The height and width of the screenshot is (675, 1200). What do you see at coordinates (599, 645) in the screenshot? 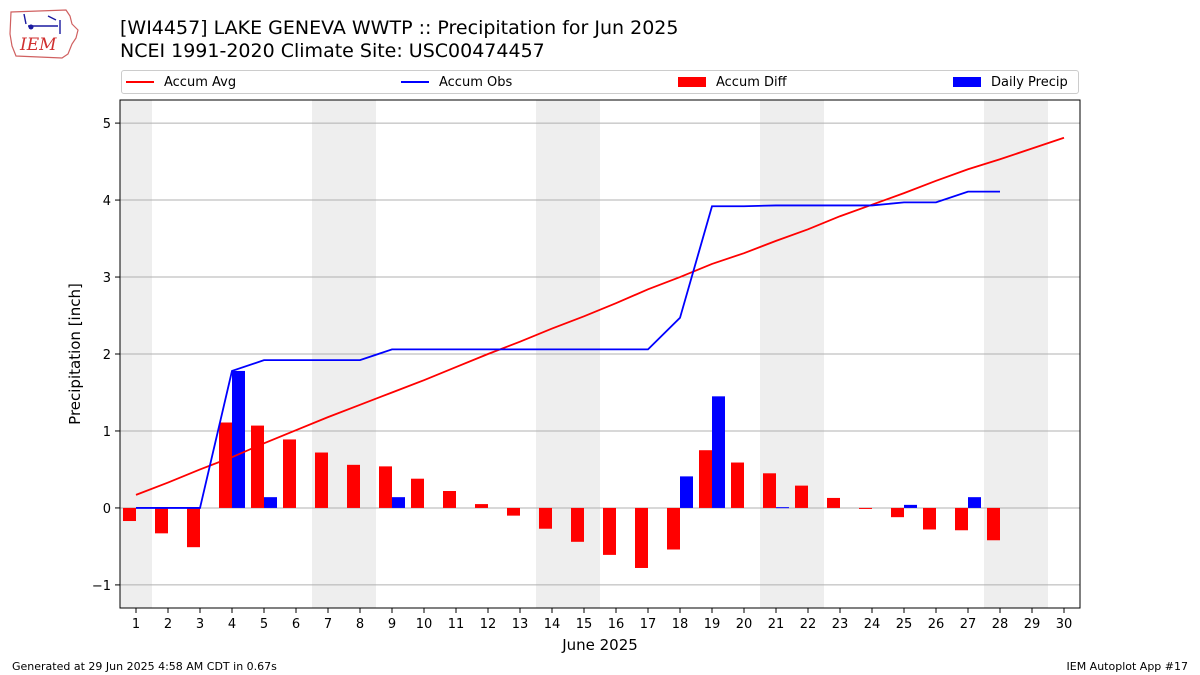
I see `x-axis-label: June 2025` at bounding box center [599, 645].